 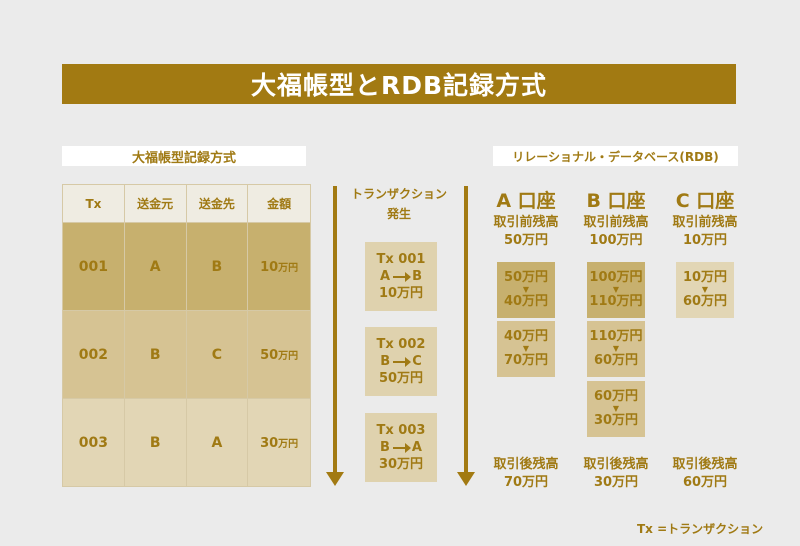 I want to click on tx-transfer: B A, so click(x=401, y=447).